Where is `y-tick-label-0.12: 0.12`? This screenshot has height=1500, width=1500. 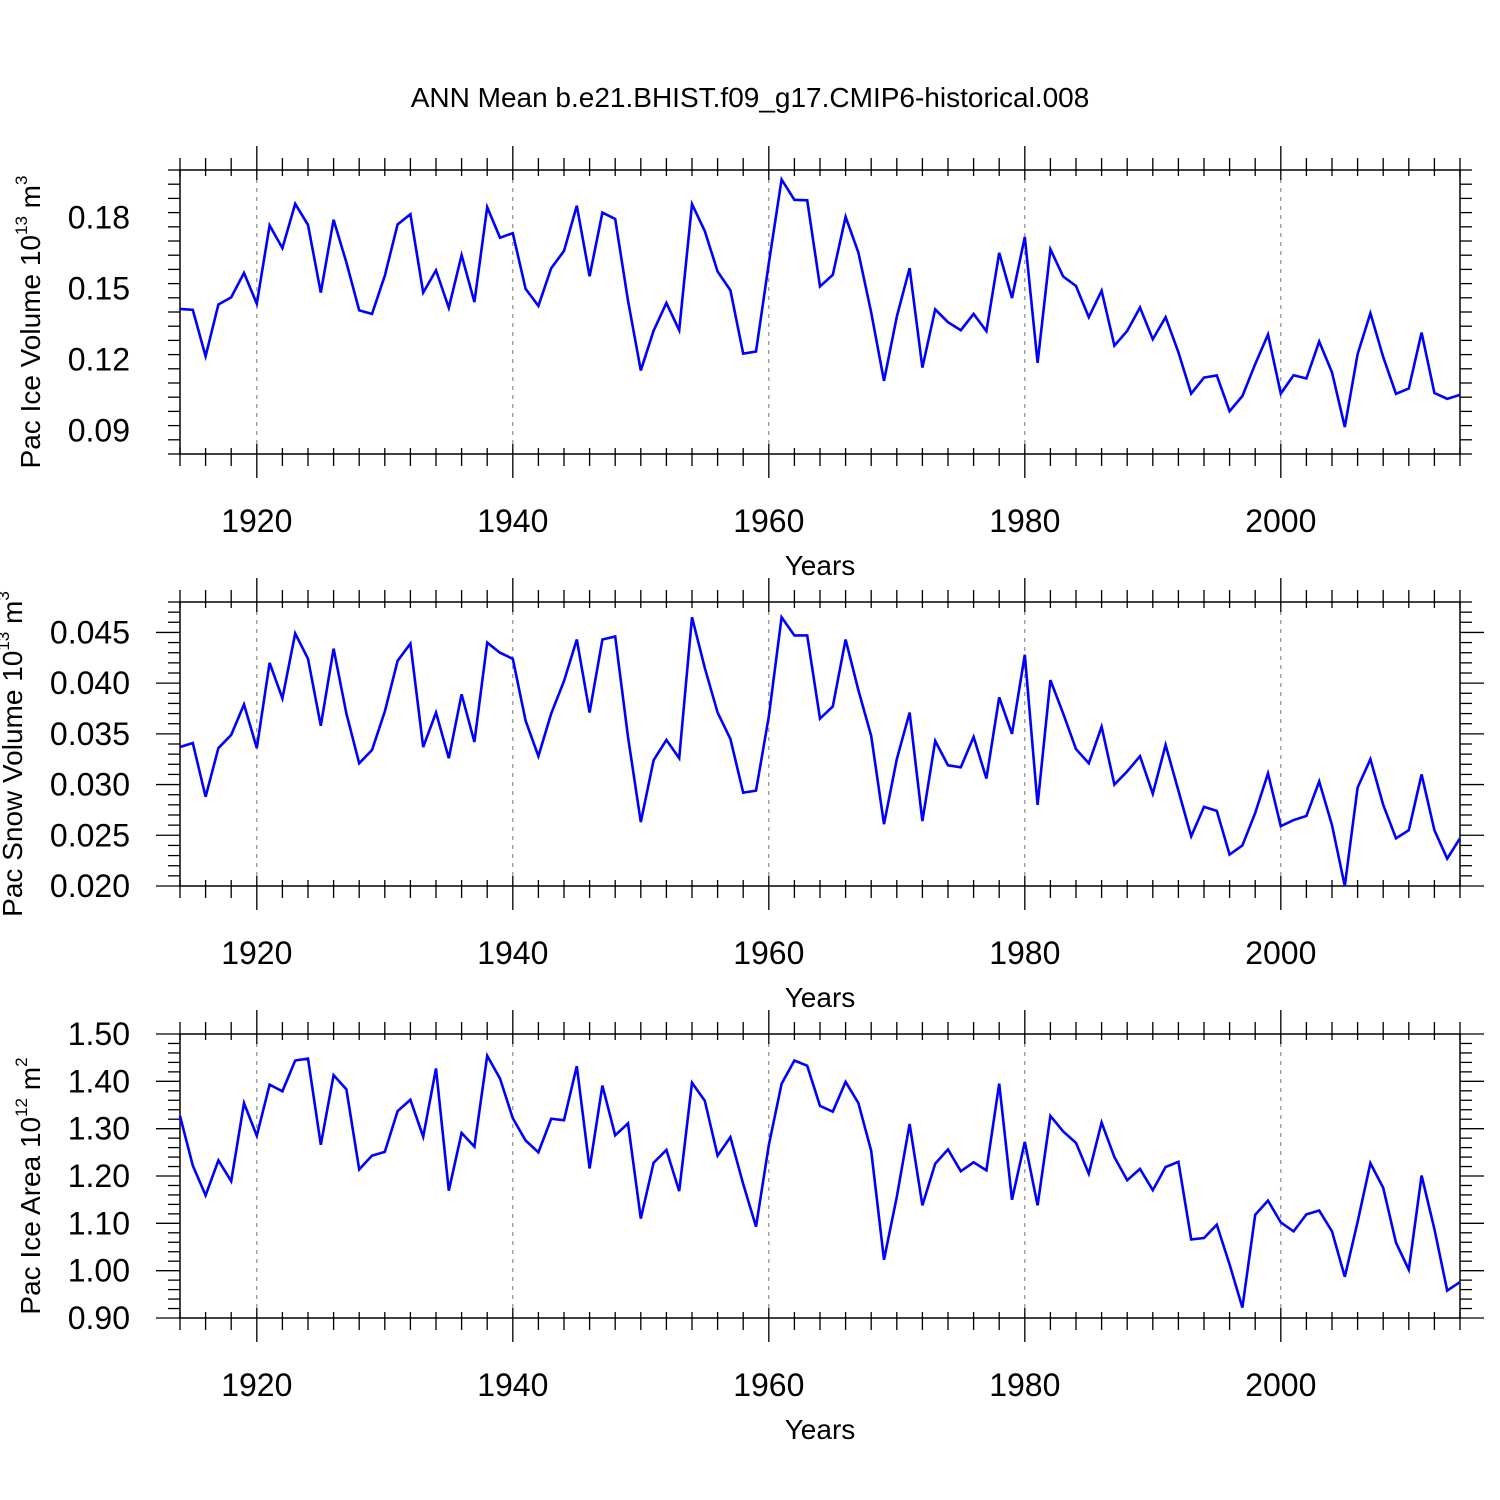 y-tick-label-0.12: 0.12 is located at coordinates (99, 359).